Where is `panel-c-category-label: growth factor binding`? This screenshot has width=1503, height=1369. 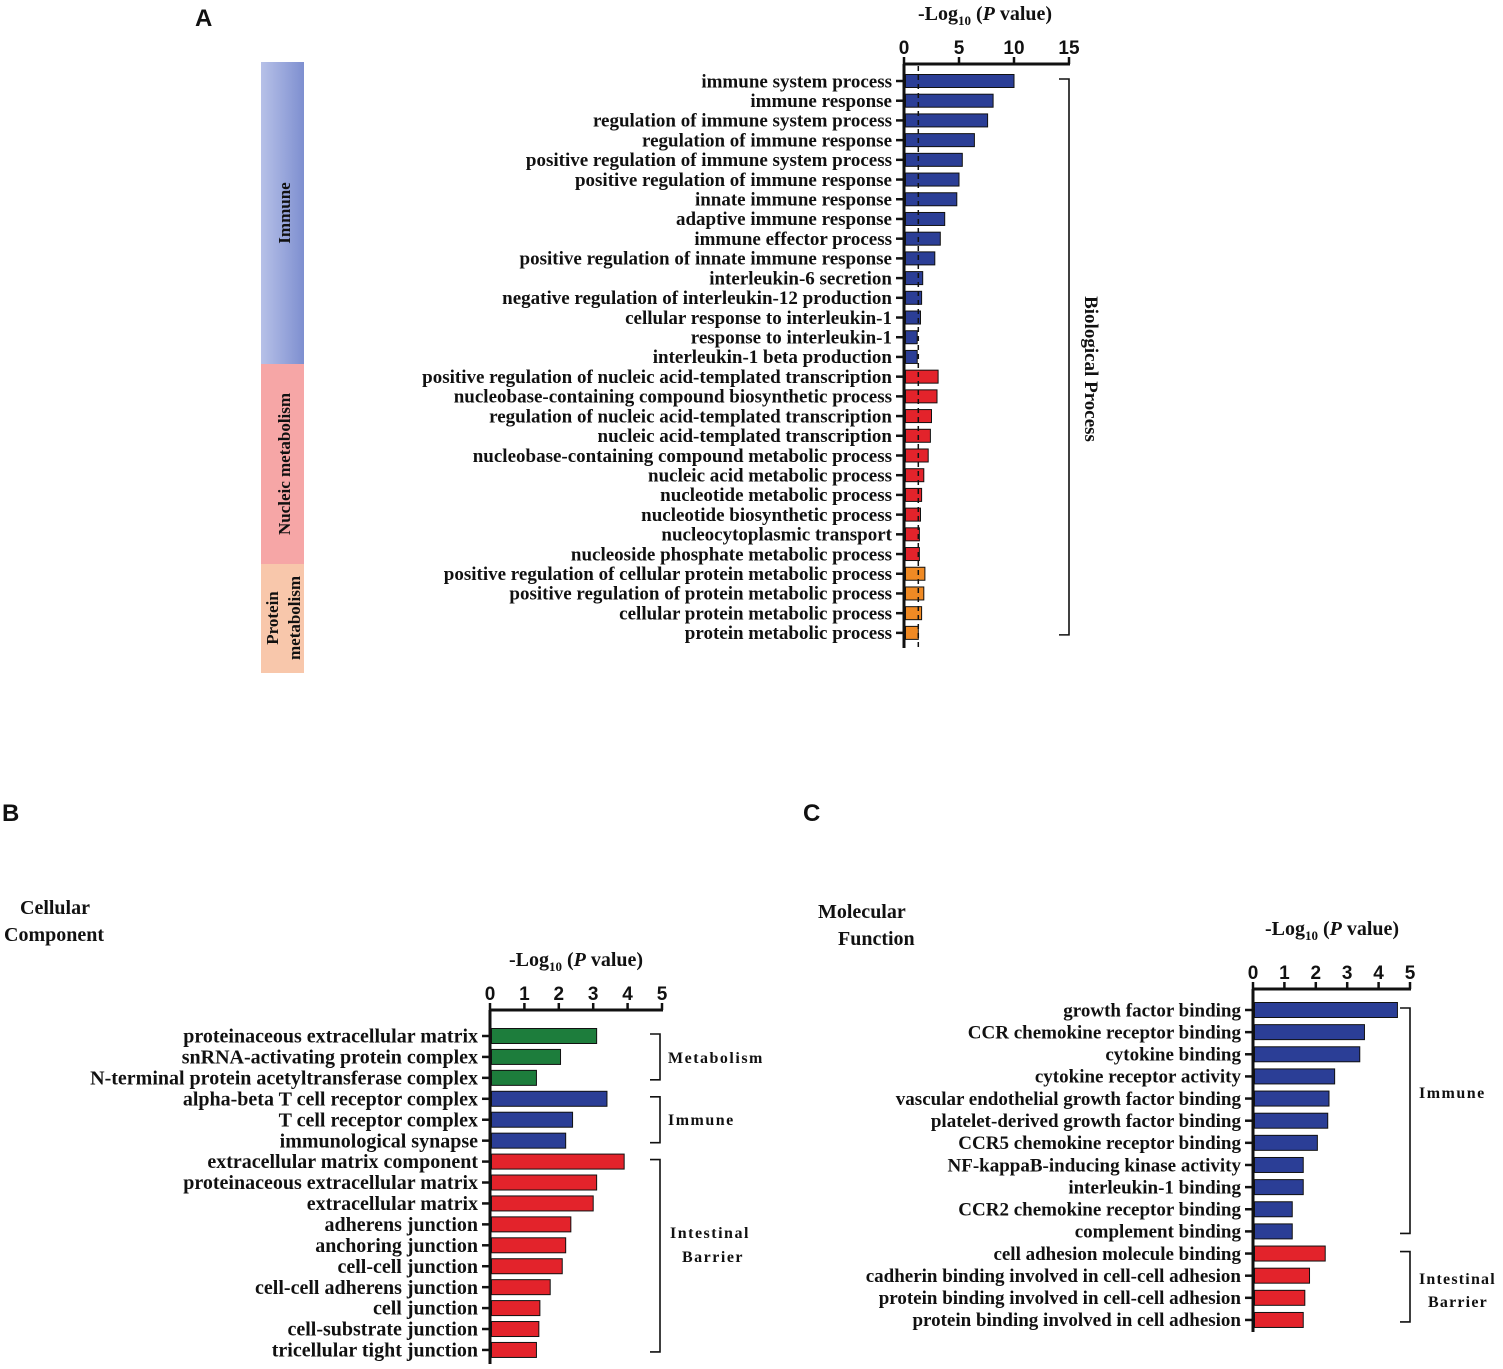
panel-c-category-label: growth factor binding is located at coordinates (1152, 1010).